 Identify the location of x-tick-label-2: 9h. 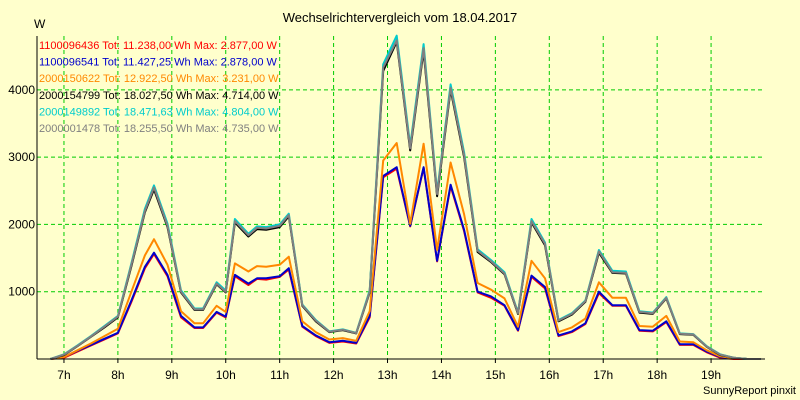
(171, 375).